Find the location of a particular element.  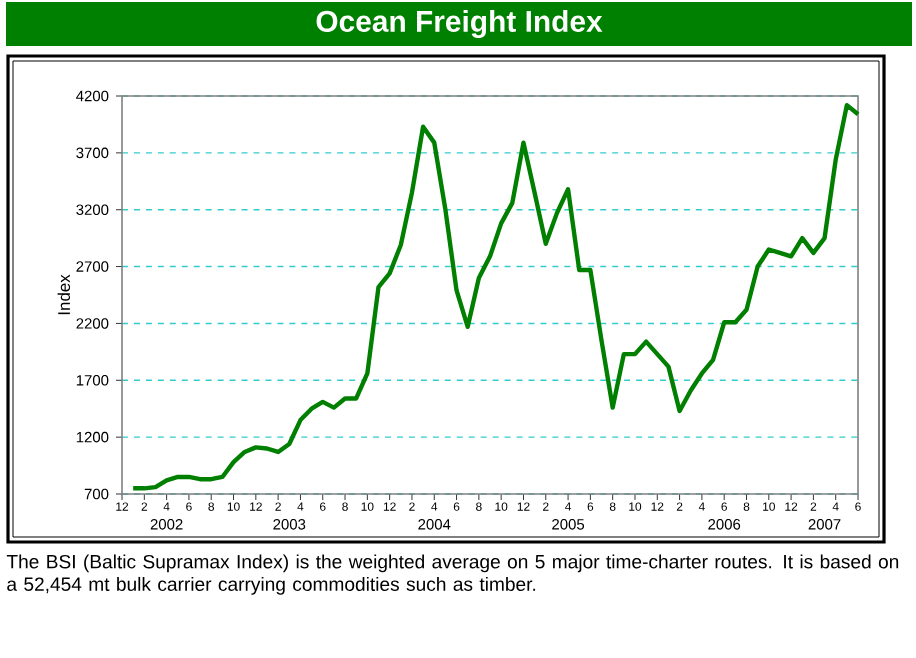

text: The BSI (Baltic Supramax Index) is the weighted average on 5 major time-charter routes. It is based on a 52,454 mt bulk carrier carrying commodities such as timber. is located at coordinates (452, 574).